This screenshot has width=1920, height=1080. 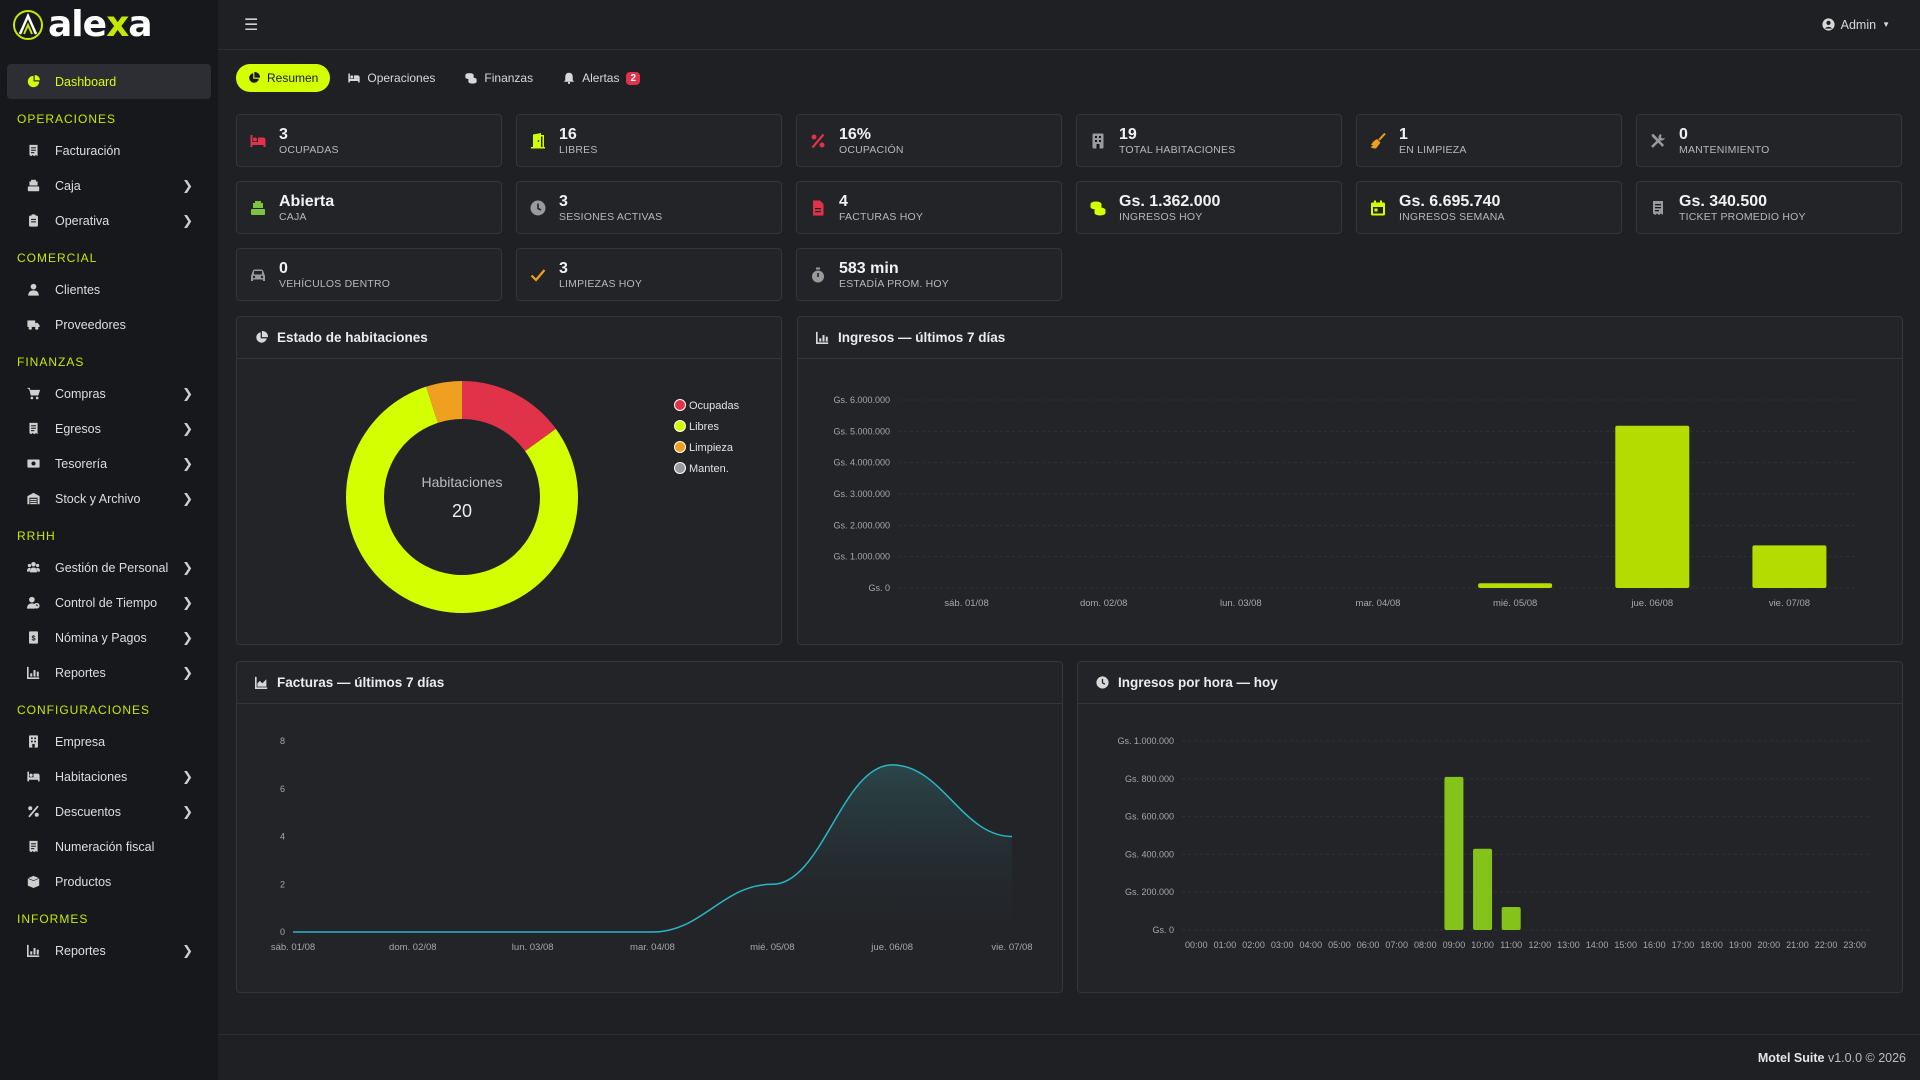 What do you see at coordinates (818, 275) in the screenshot?
I see `stopwatch-icon` at bounding box center [818, 275].